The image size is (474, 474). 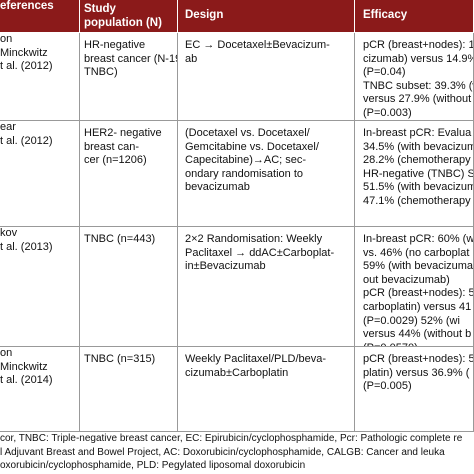 What do you see at coordinates (417, 160) in the screenshot?
I see `cell-line: 28.2% (chemotherapy` at bounding box center [417, 160].